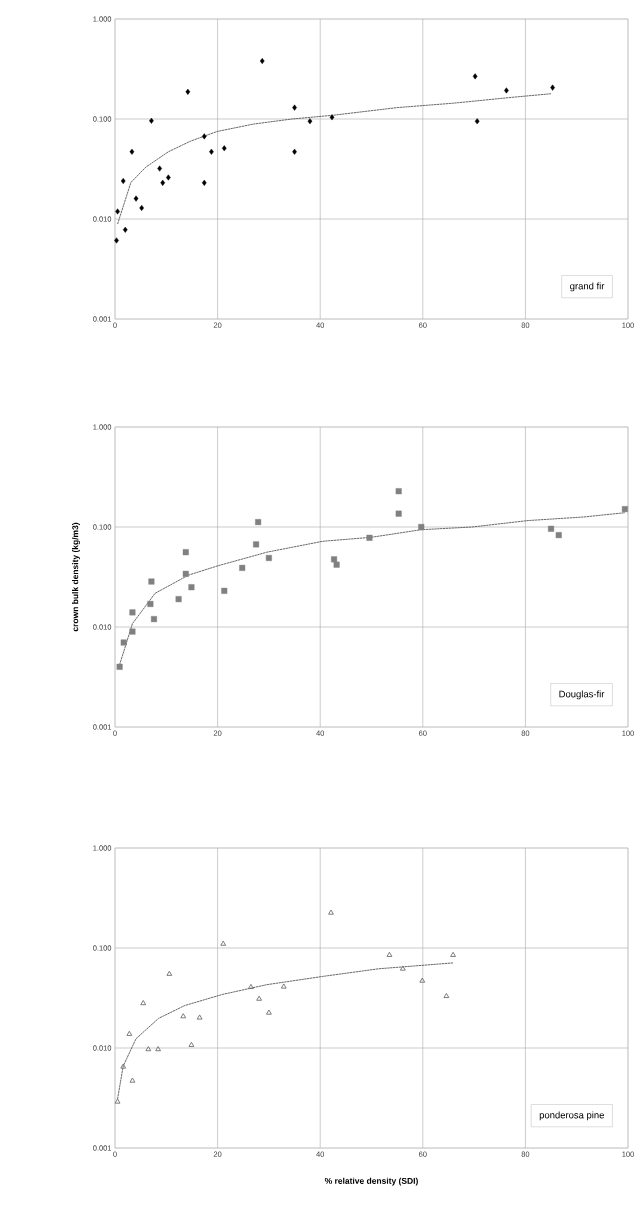 The image size is (643, 1228). Describe the element at coordinates (371, 1181) in the screenshot. I see `x-axis-title: % relative density (SDI)` at that location.